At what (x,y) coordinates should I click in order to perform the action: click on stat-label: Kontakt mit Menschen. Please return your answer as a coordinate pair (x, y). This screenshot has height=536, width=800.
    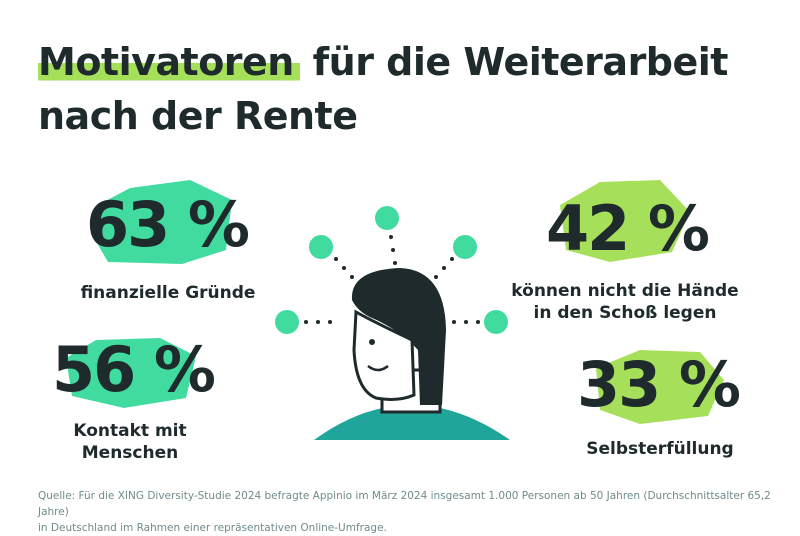
    Looking at the image, I should click on (130, 442).